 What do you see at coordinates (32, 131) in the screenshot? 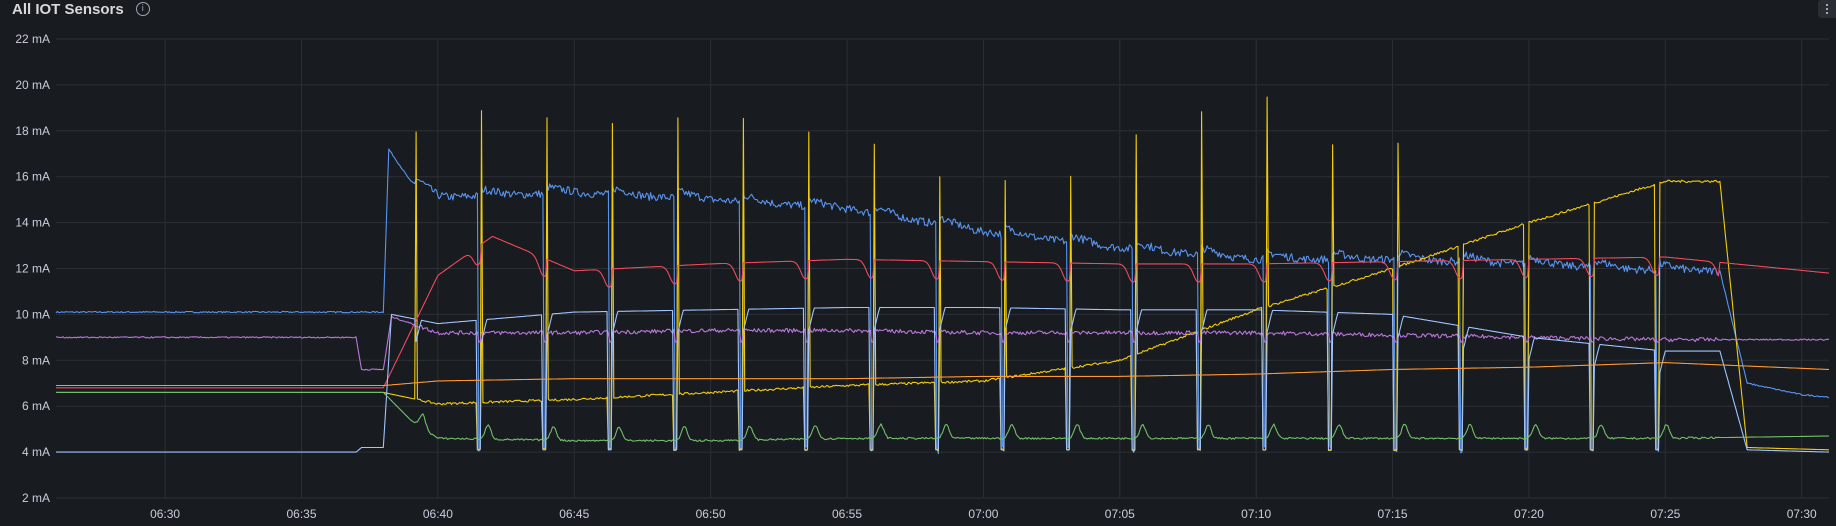
I see `y-tick-label: 18 mA` at bounding box center [32, 131].